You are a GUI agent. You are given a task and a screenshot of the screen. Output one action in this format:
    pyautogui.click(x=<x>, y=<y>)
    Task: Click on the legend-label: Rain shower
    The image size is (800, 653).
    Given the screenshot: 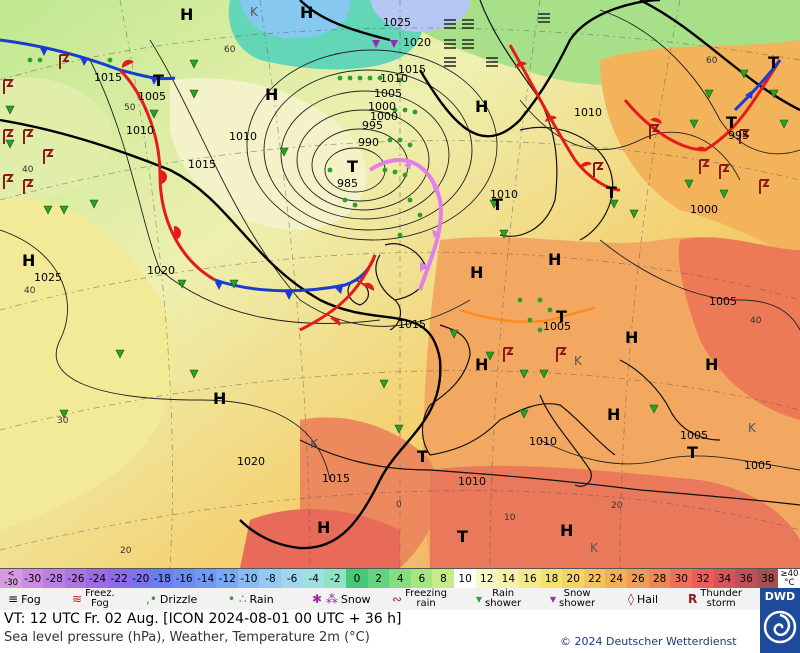 What is the action you would take?
    pyautogui.click(x=503, y=598)
    